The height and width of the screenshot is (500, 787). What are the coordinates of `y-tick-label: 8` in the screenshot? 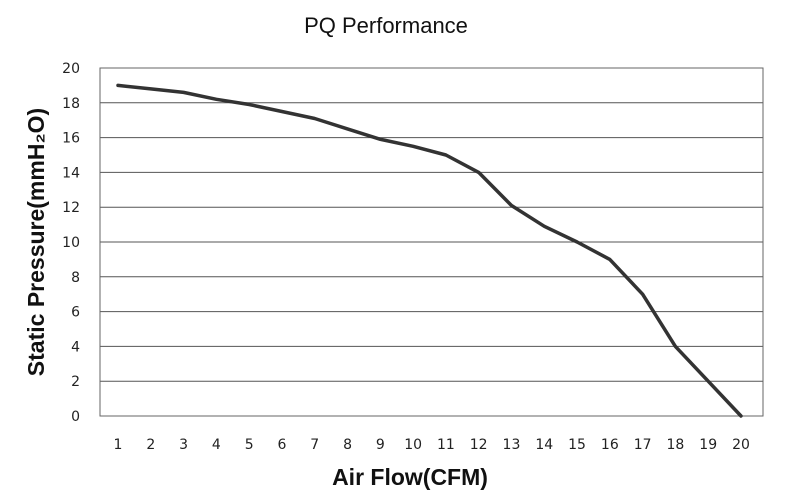 It's located at (75, 278).